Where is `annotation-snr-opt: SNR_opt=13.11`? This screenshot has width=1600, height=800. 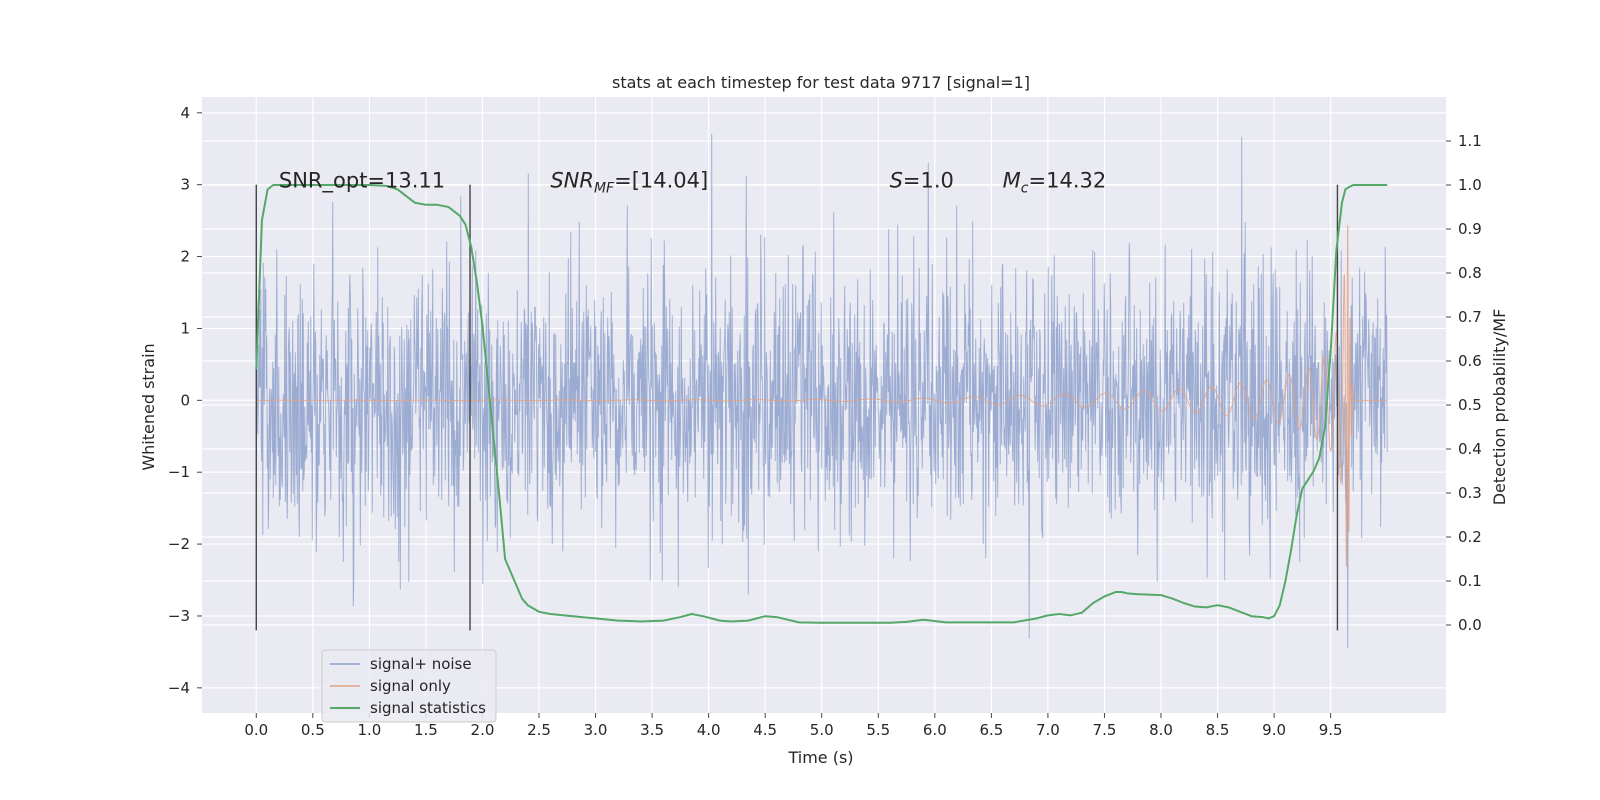 annotation-snr-opt: SNR_opt=13.11 is located at coordinates (362, 181).